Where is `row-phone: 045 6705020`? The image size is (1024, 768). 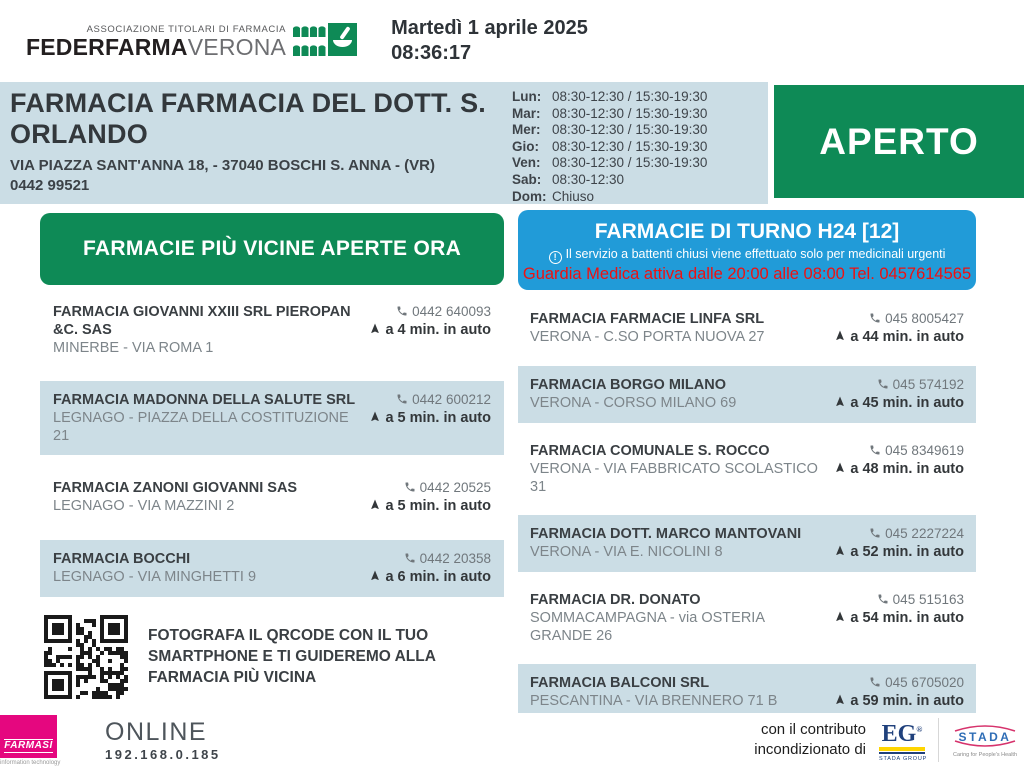 row-phone: 045 6705020 is located at coordinates (924, 682).